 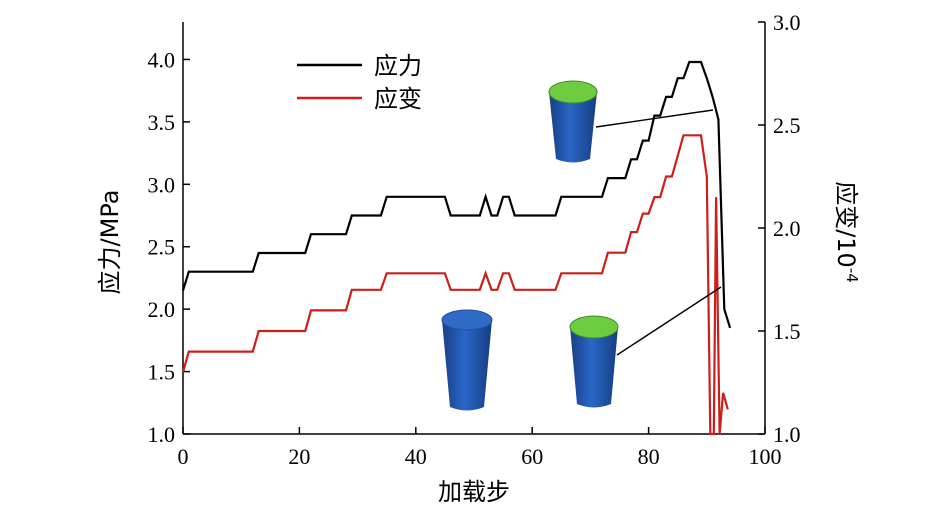 What do you see at coordinates (162, 184) in the screenshot?
I see `y-left-tick-label-4: 3.0` at bounding box center [162, 184].